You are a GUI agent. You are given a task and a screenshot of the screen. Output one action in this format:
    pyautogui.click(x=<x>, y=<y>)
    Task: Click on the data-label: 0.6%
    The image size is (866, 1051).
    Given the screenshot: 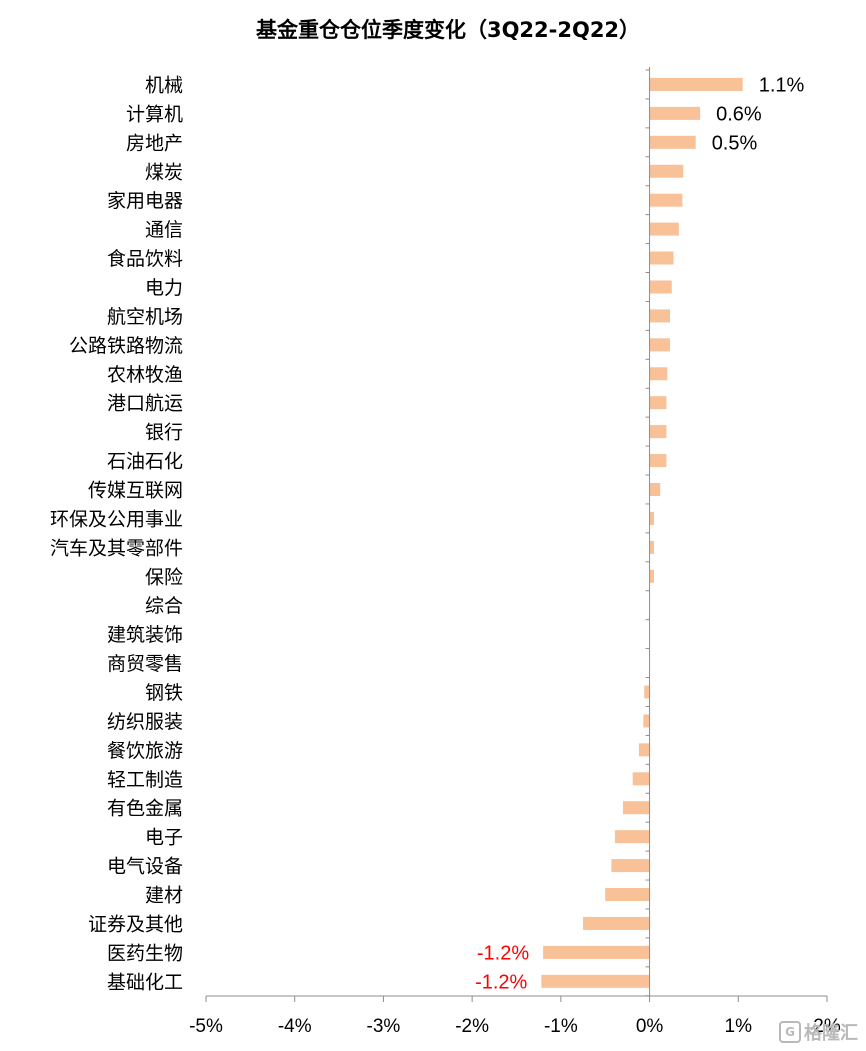 What is the action you would take?
    pyautogui.click(x=739, y=114)
    